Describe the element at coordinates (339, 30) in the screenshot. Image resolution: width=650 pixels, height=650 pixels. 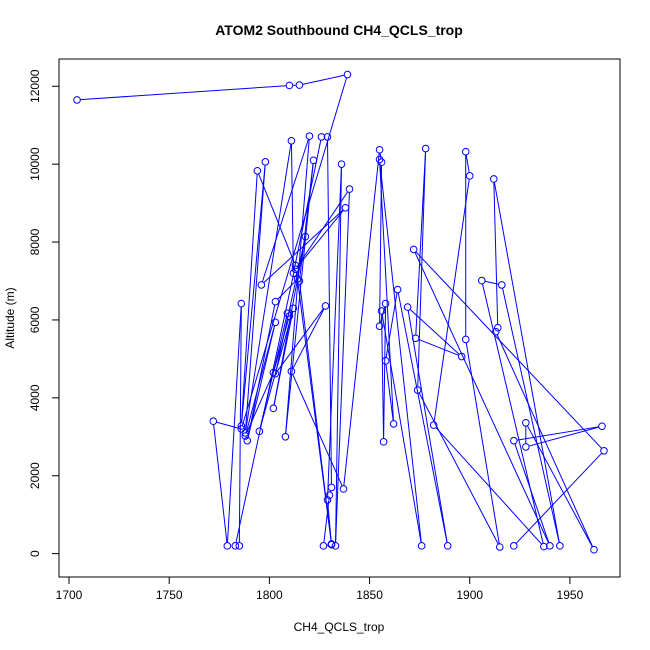
I see `chart-title: ATOM2 Southbound CH4_QCLS_trop` at that location.